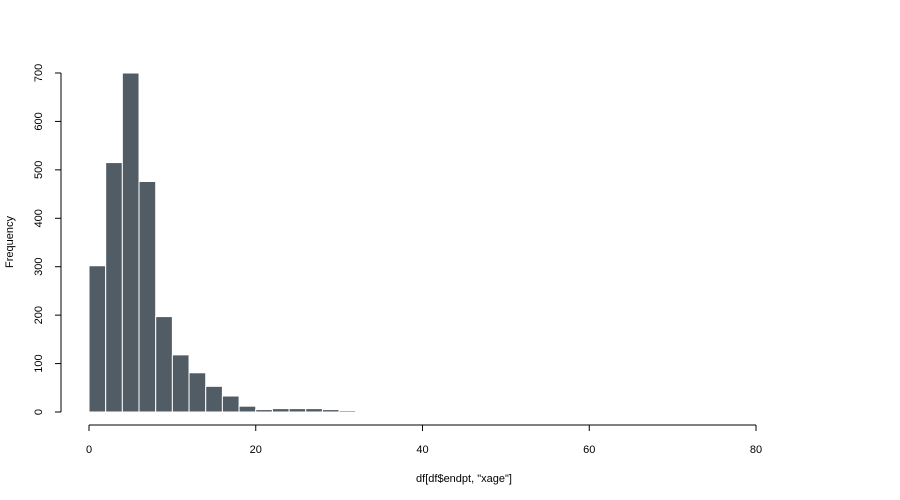  Describe the element at coordinates (424, 440) in the screenshot. I see `x-axis: 0 20 40 60 80` at that location.